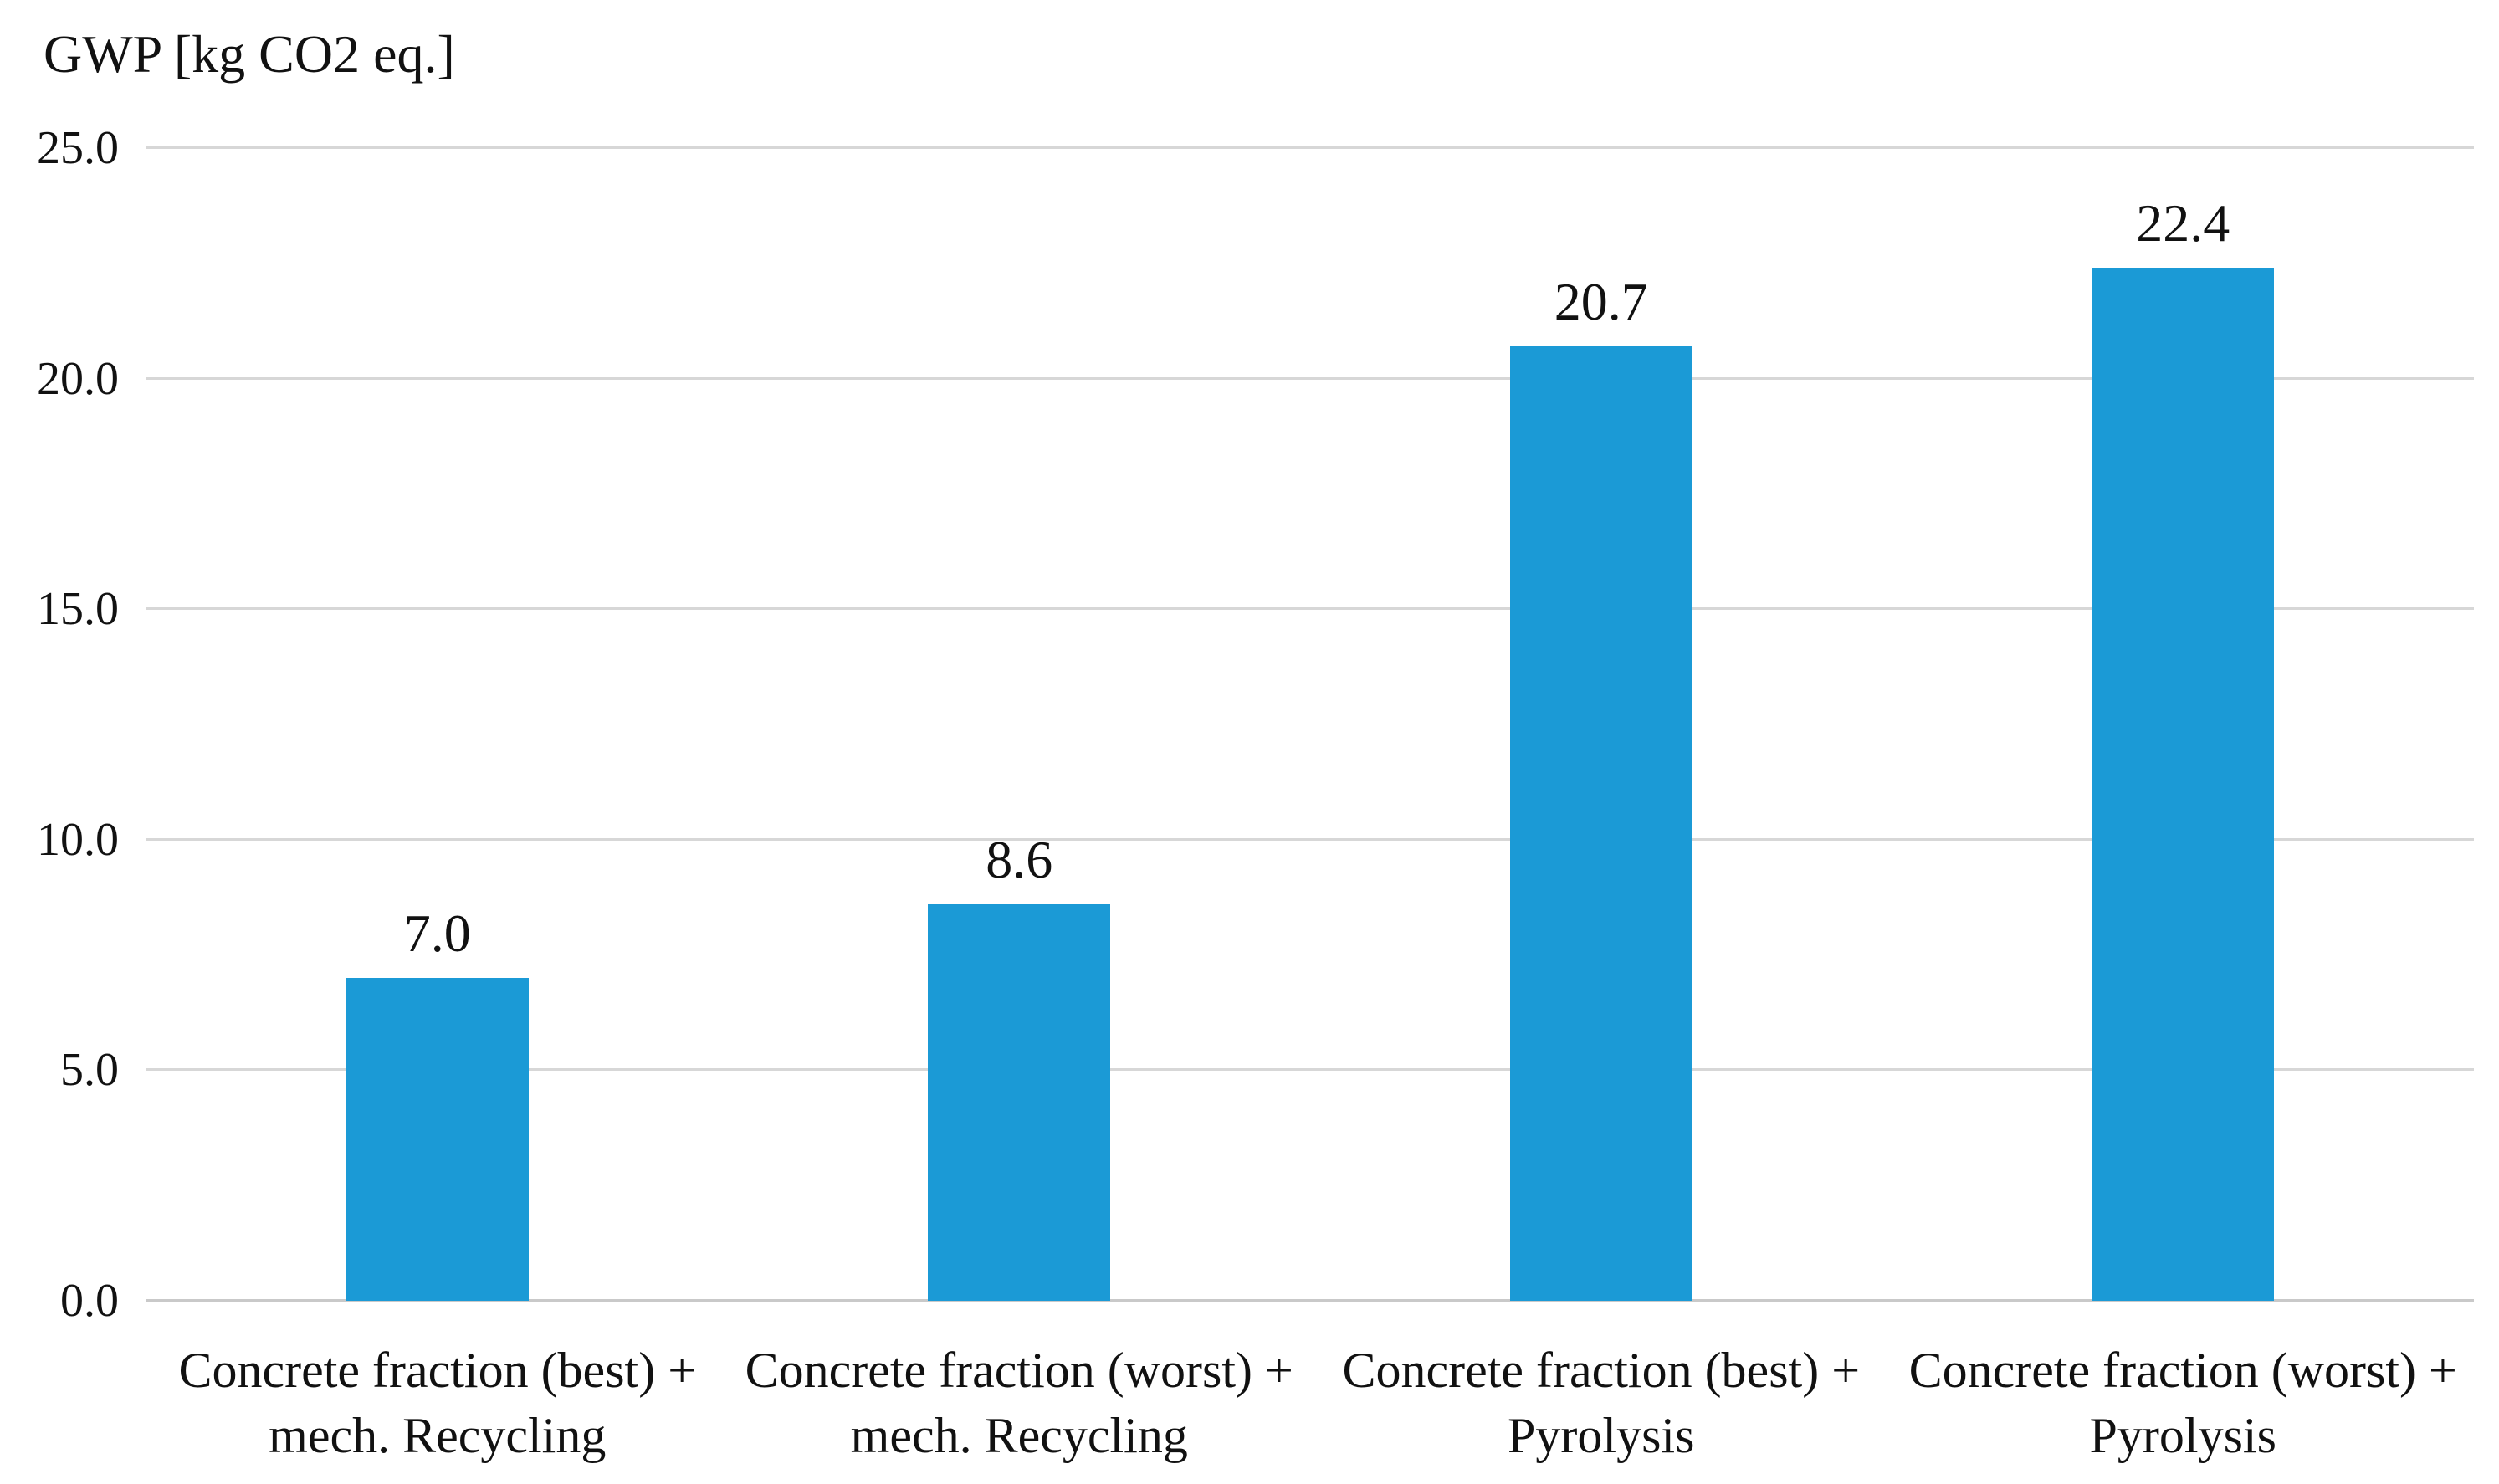  What do you see at coordinates (62, 724) in the screenshot?
I see `y-axis: 0.0 5.0 10.0 15.0 20.0 25.0` at bounding box center [62, 724].